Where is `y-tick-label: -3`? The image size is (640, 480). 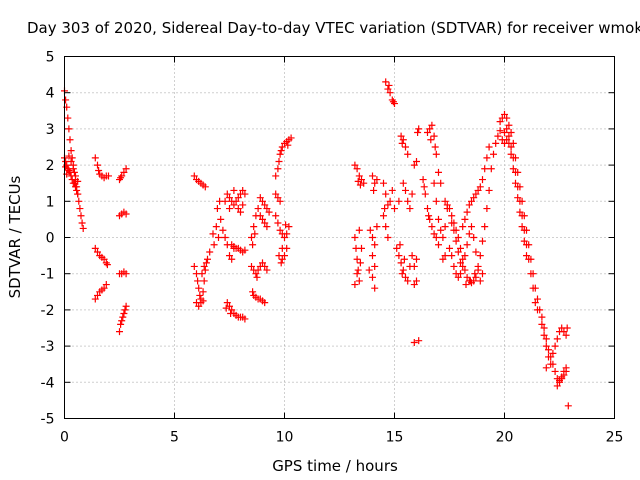
y-tick-label: -3 is located at coordinates (48, 347).